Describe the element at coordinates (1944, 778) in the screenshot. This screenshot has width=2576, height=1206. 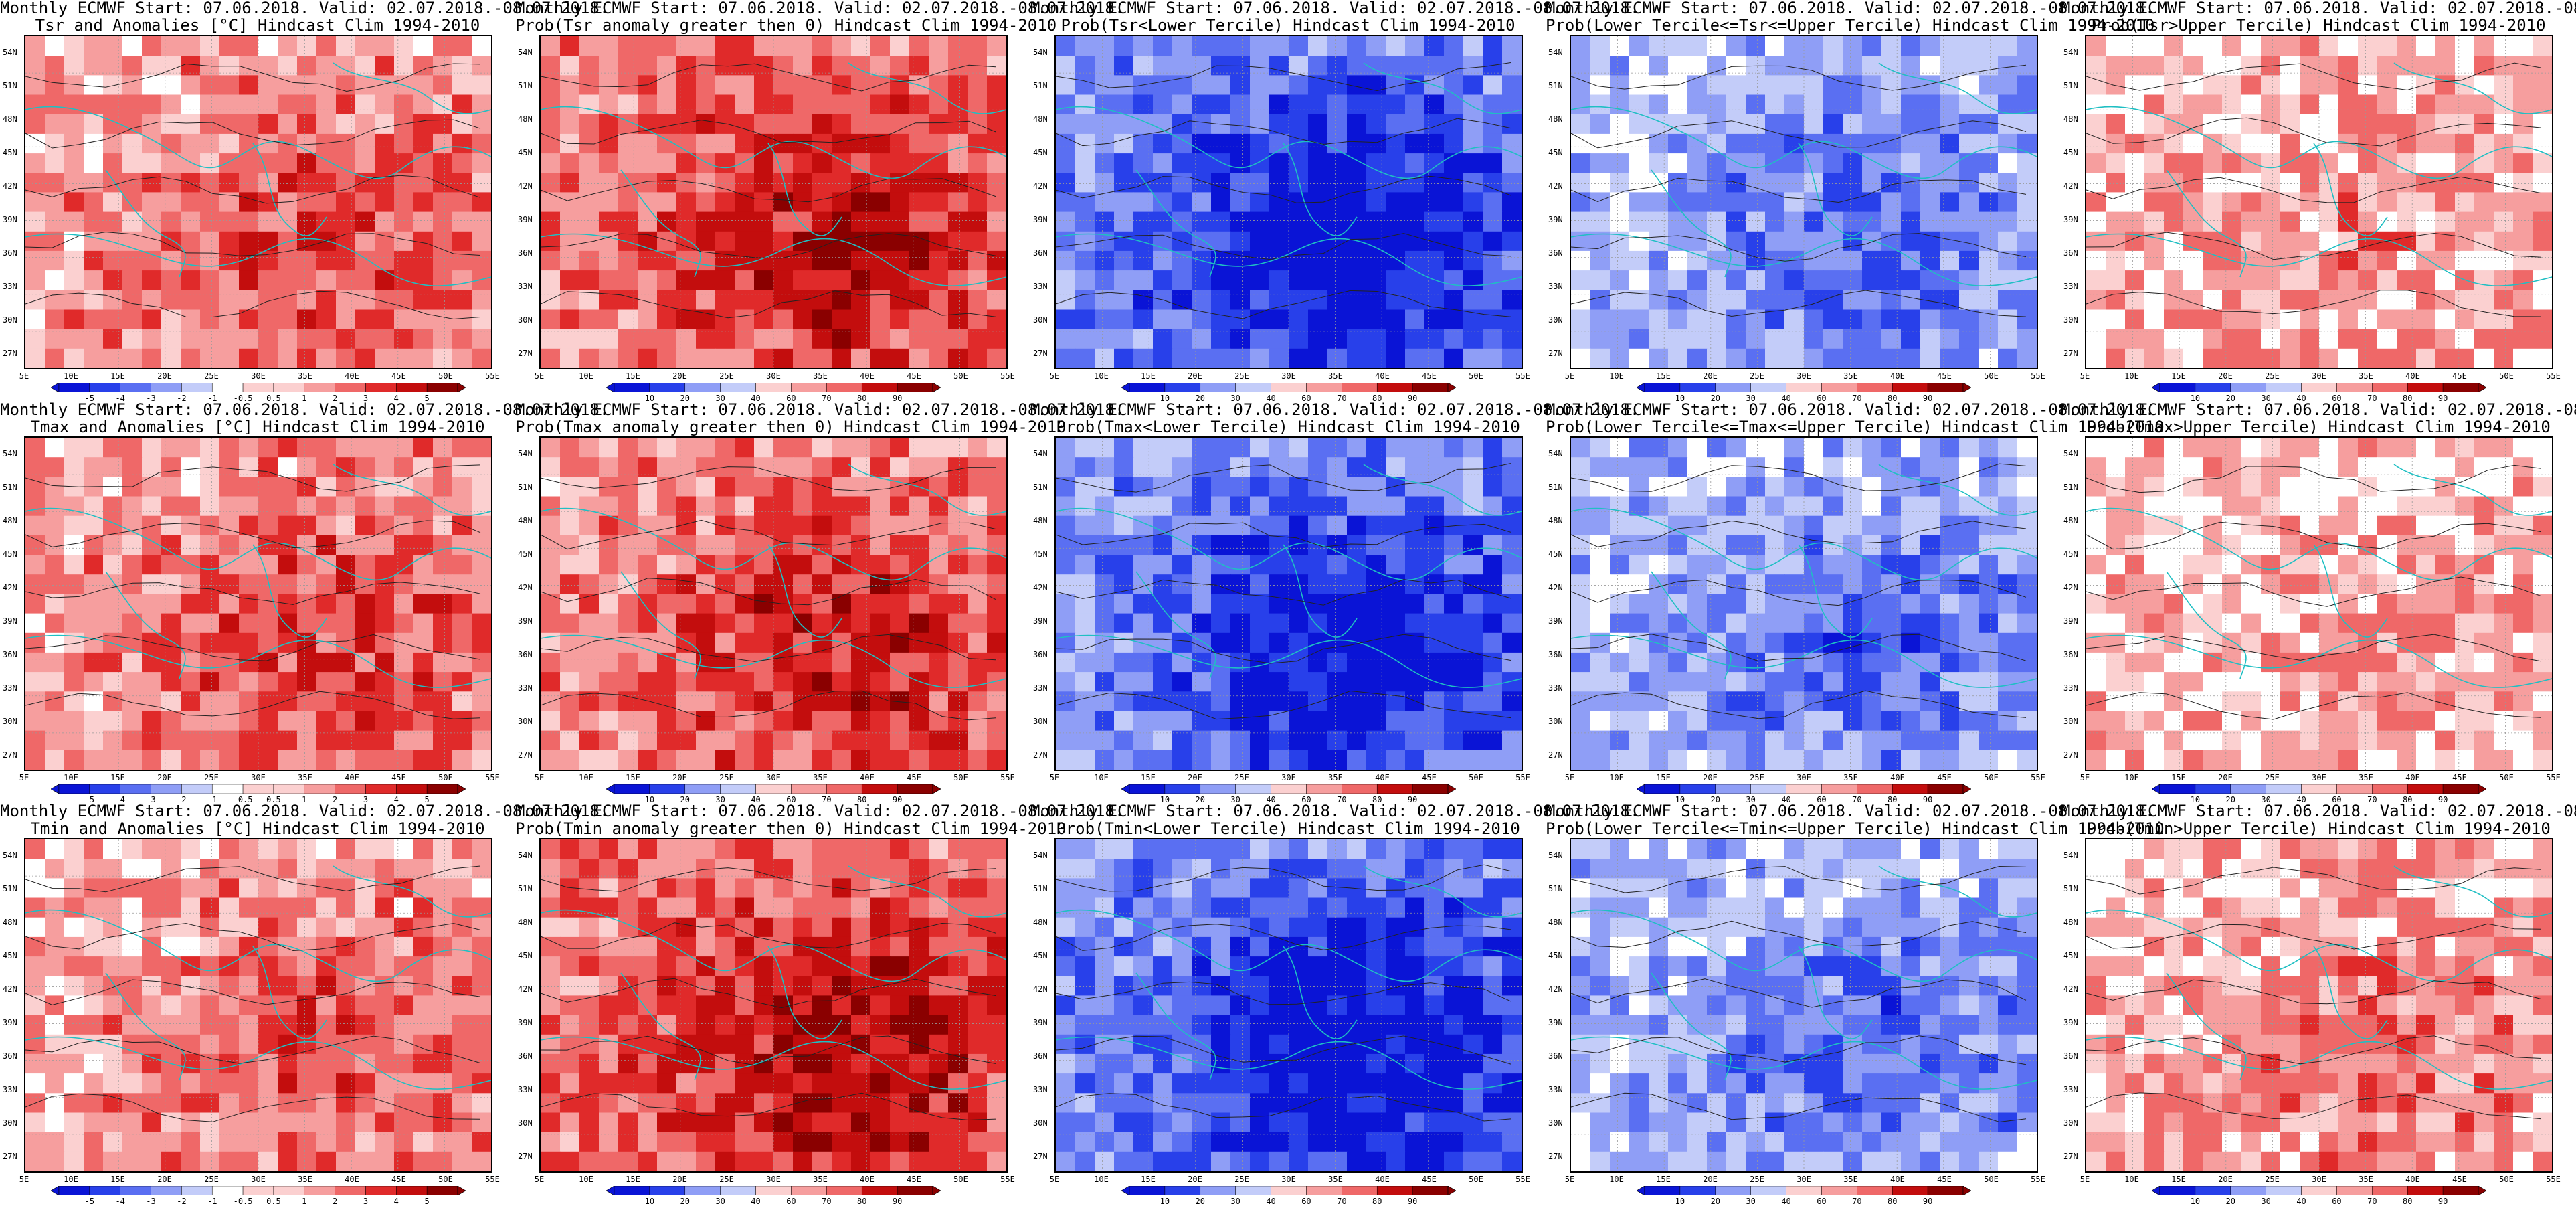
I see `longitude-label: 45E` at that location.